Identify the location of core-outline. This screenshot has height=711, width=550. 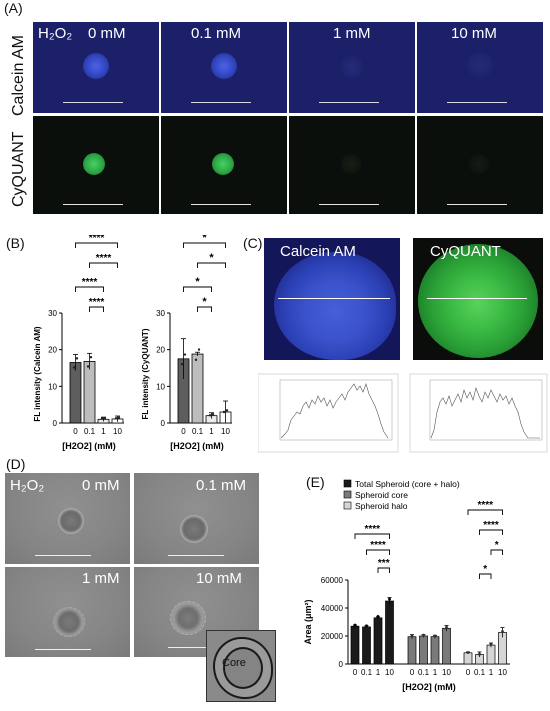
(243, 668).